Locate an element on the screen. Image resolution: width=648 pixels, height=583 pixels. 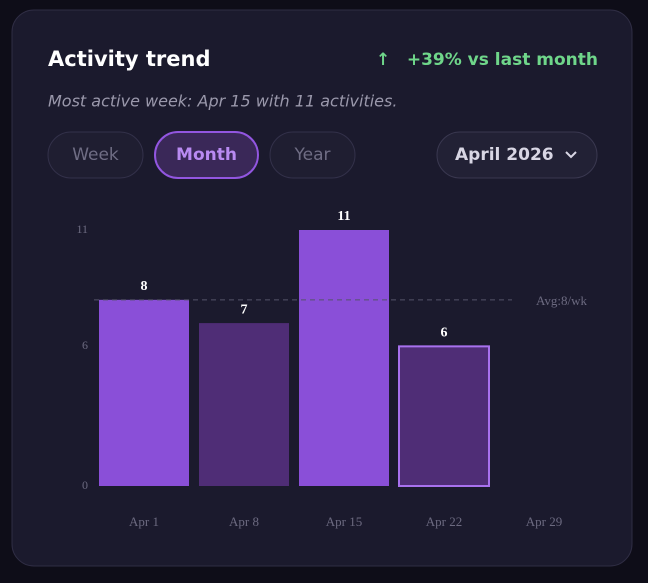
dropdown-label: April 2026 is located at coordinates (504, 155).